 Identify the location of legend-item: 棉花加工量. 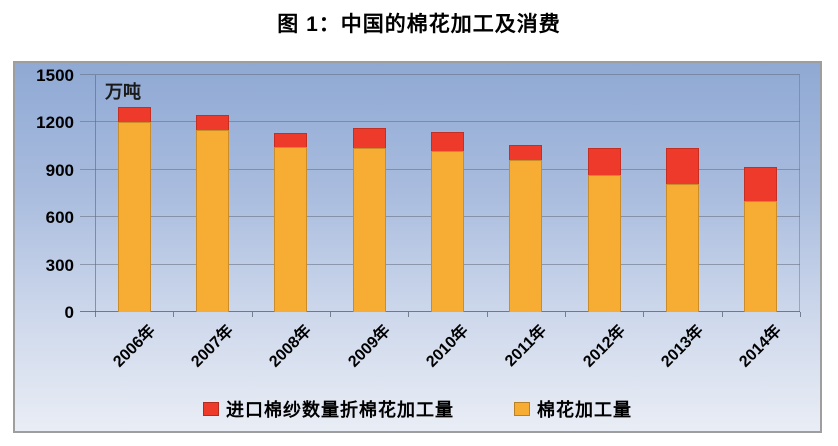
(573, 409).